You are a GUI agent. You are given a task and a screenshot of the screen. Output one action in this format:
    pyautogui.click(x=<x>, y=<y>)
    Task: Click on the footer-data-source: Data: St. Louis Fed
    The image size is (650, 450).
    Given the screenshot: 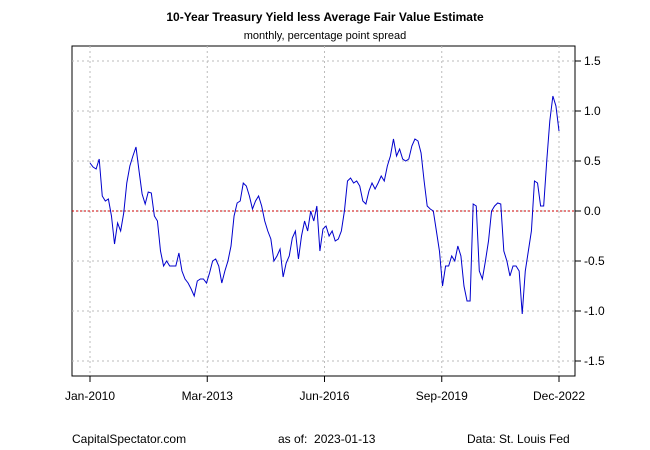 What is the action you would take?
    pyautogui.click(x=518, y=439)
    